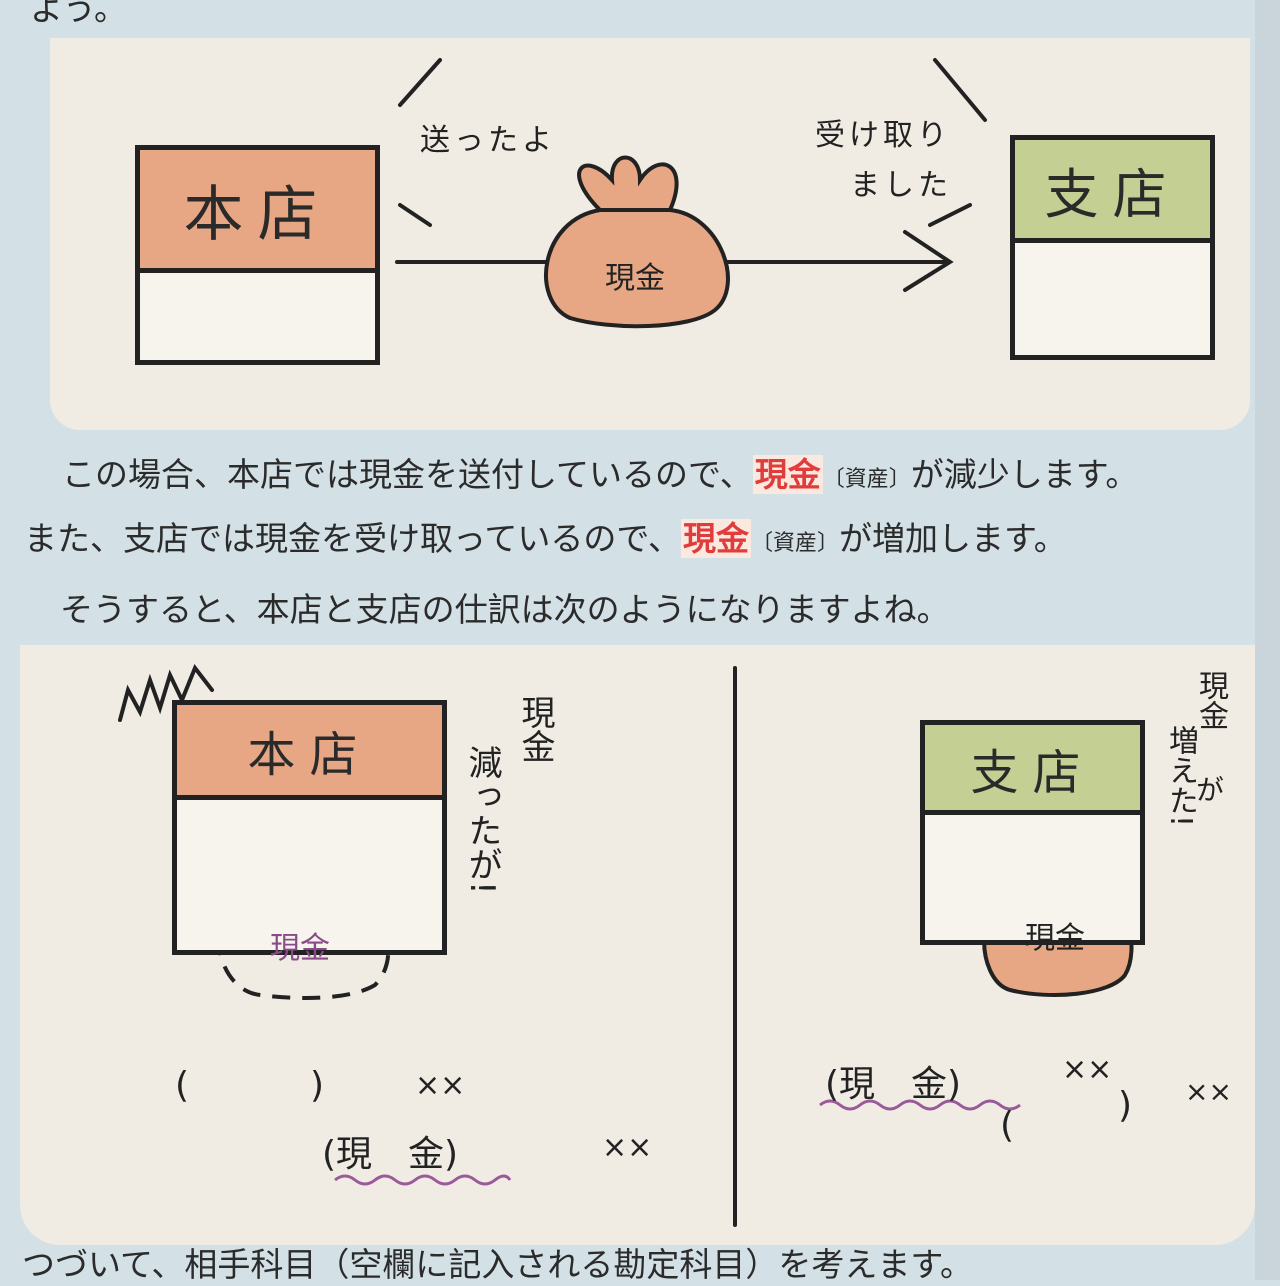  I want to click on head-caption-1: 現金, so click(535, 729).